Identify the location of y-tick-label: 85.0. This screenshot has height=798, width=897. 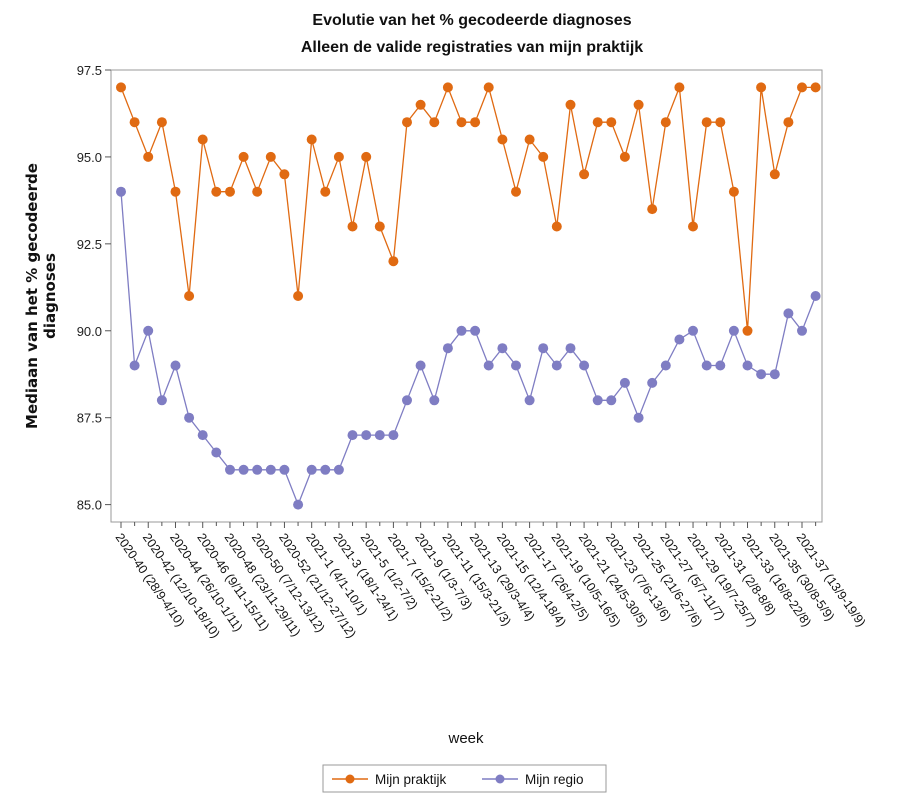
(89, 505).